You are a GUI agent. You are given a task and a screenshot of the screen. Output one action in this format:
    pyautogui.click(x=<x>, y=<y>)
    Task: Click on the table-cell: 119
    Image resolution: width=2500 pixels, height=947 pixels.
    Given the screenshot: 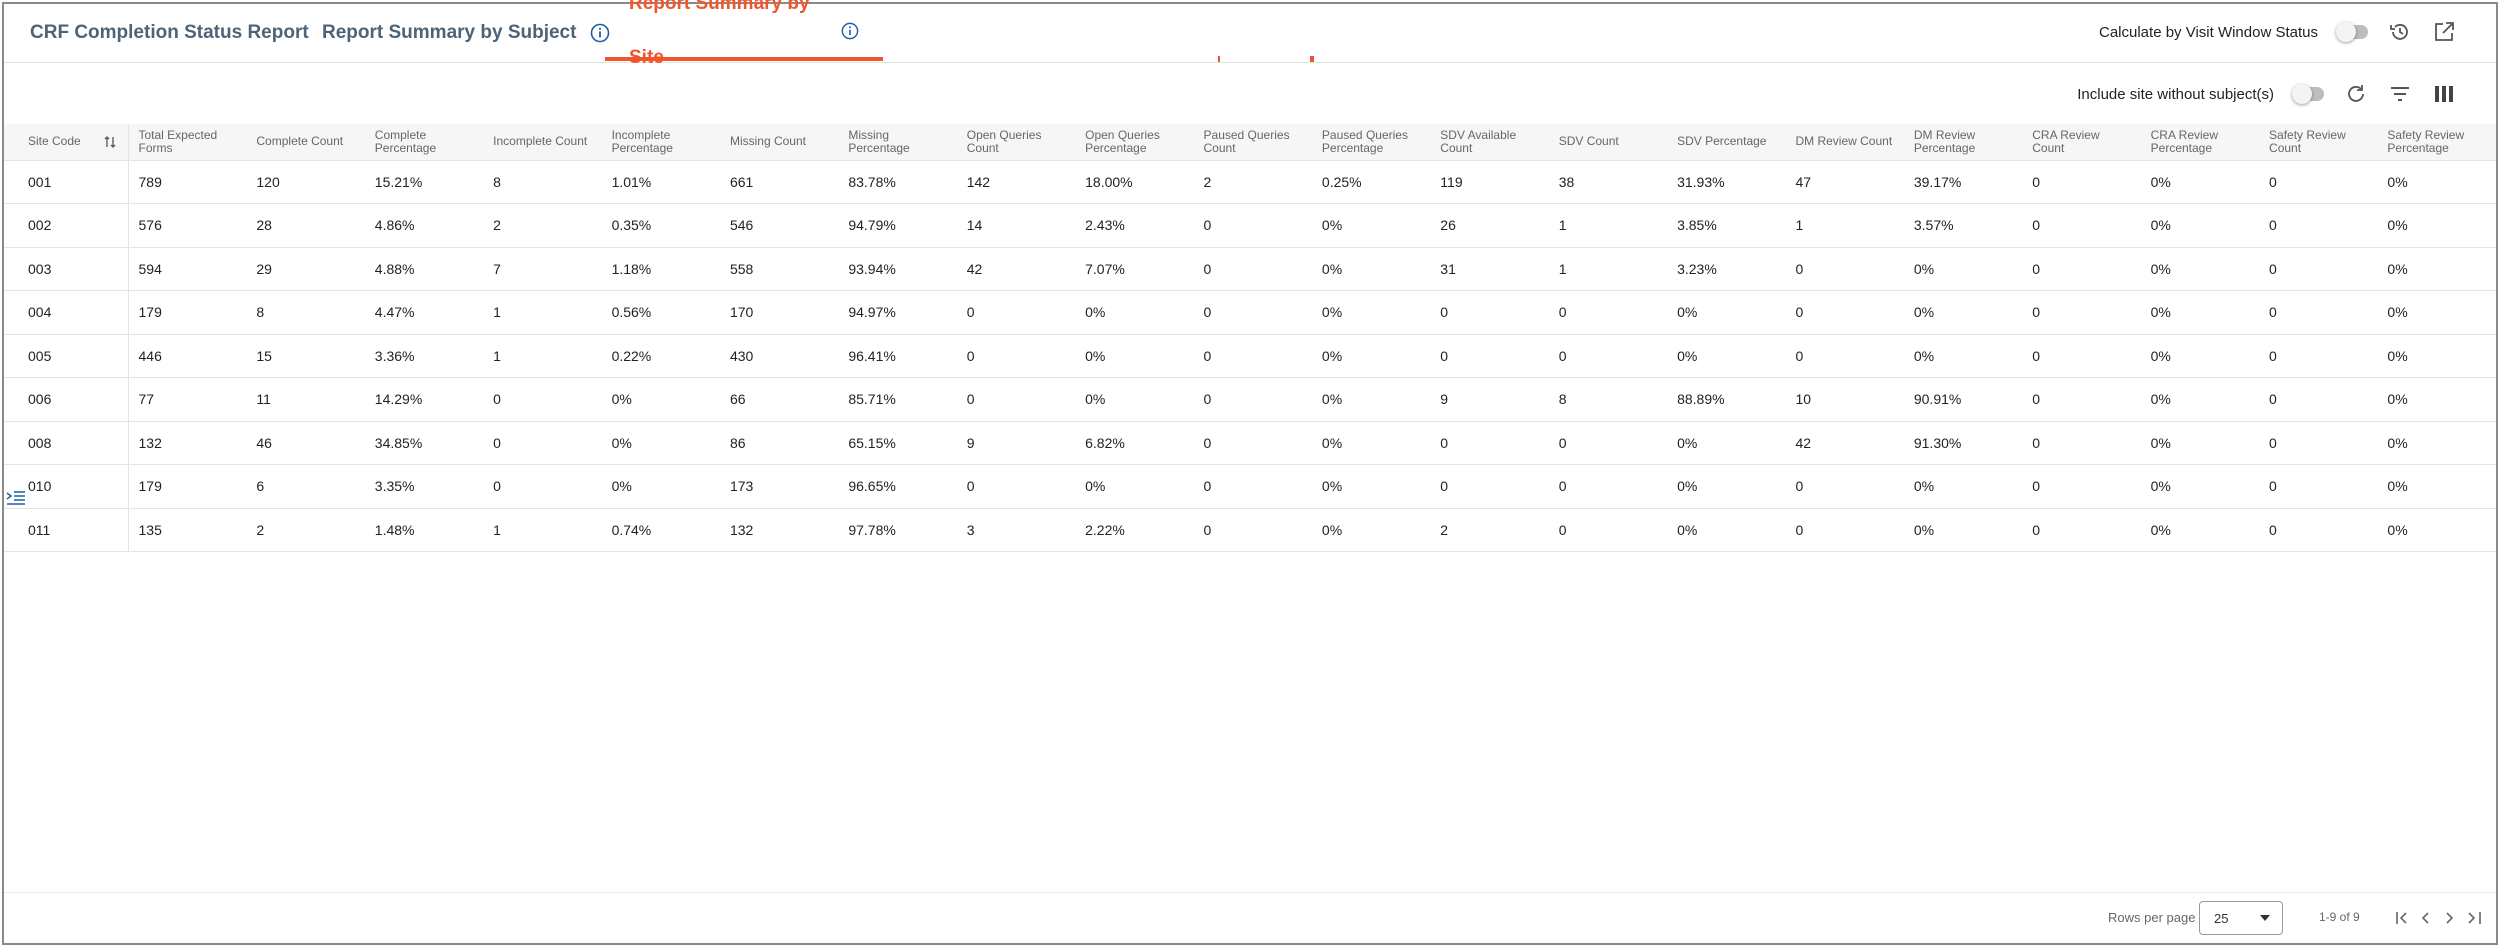 What is the action you would take?
    pyautogui.click(x=1489, y=182)
    